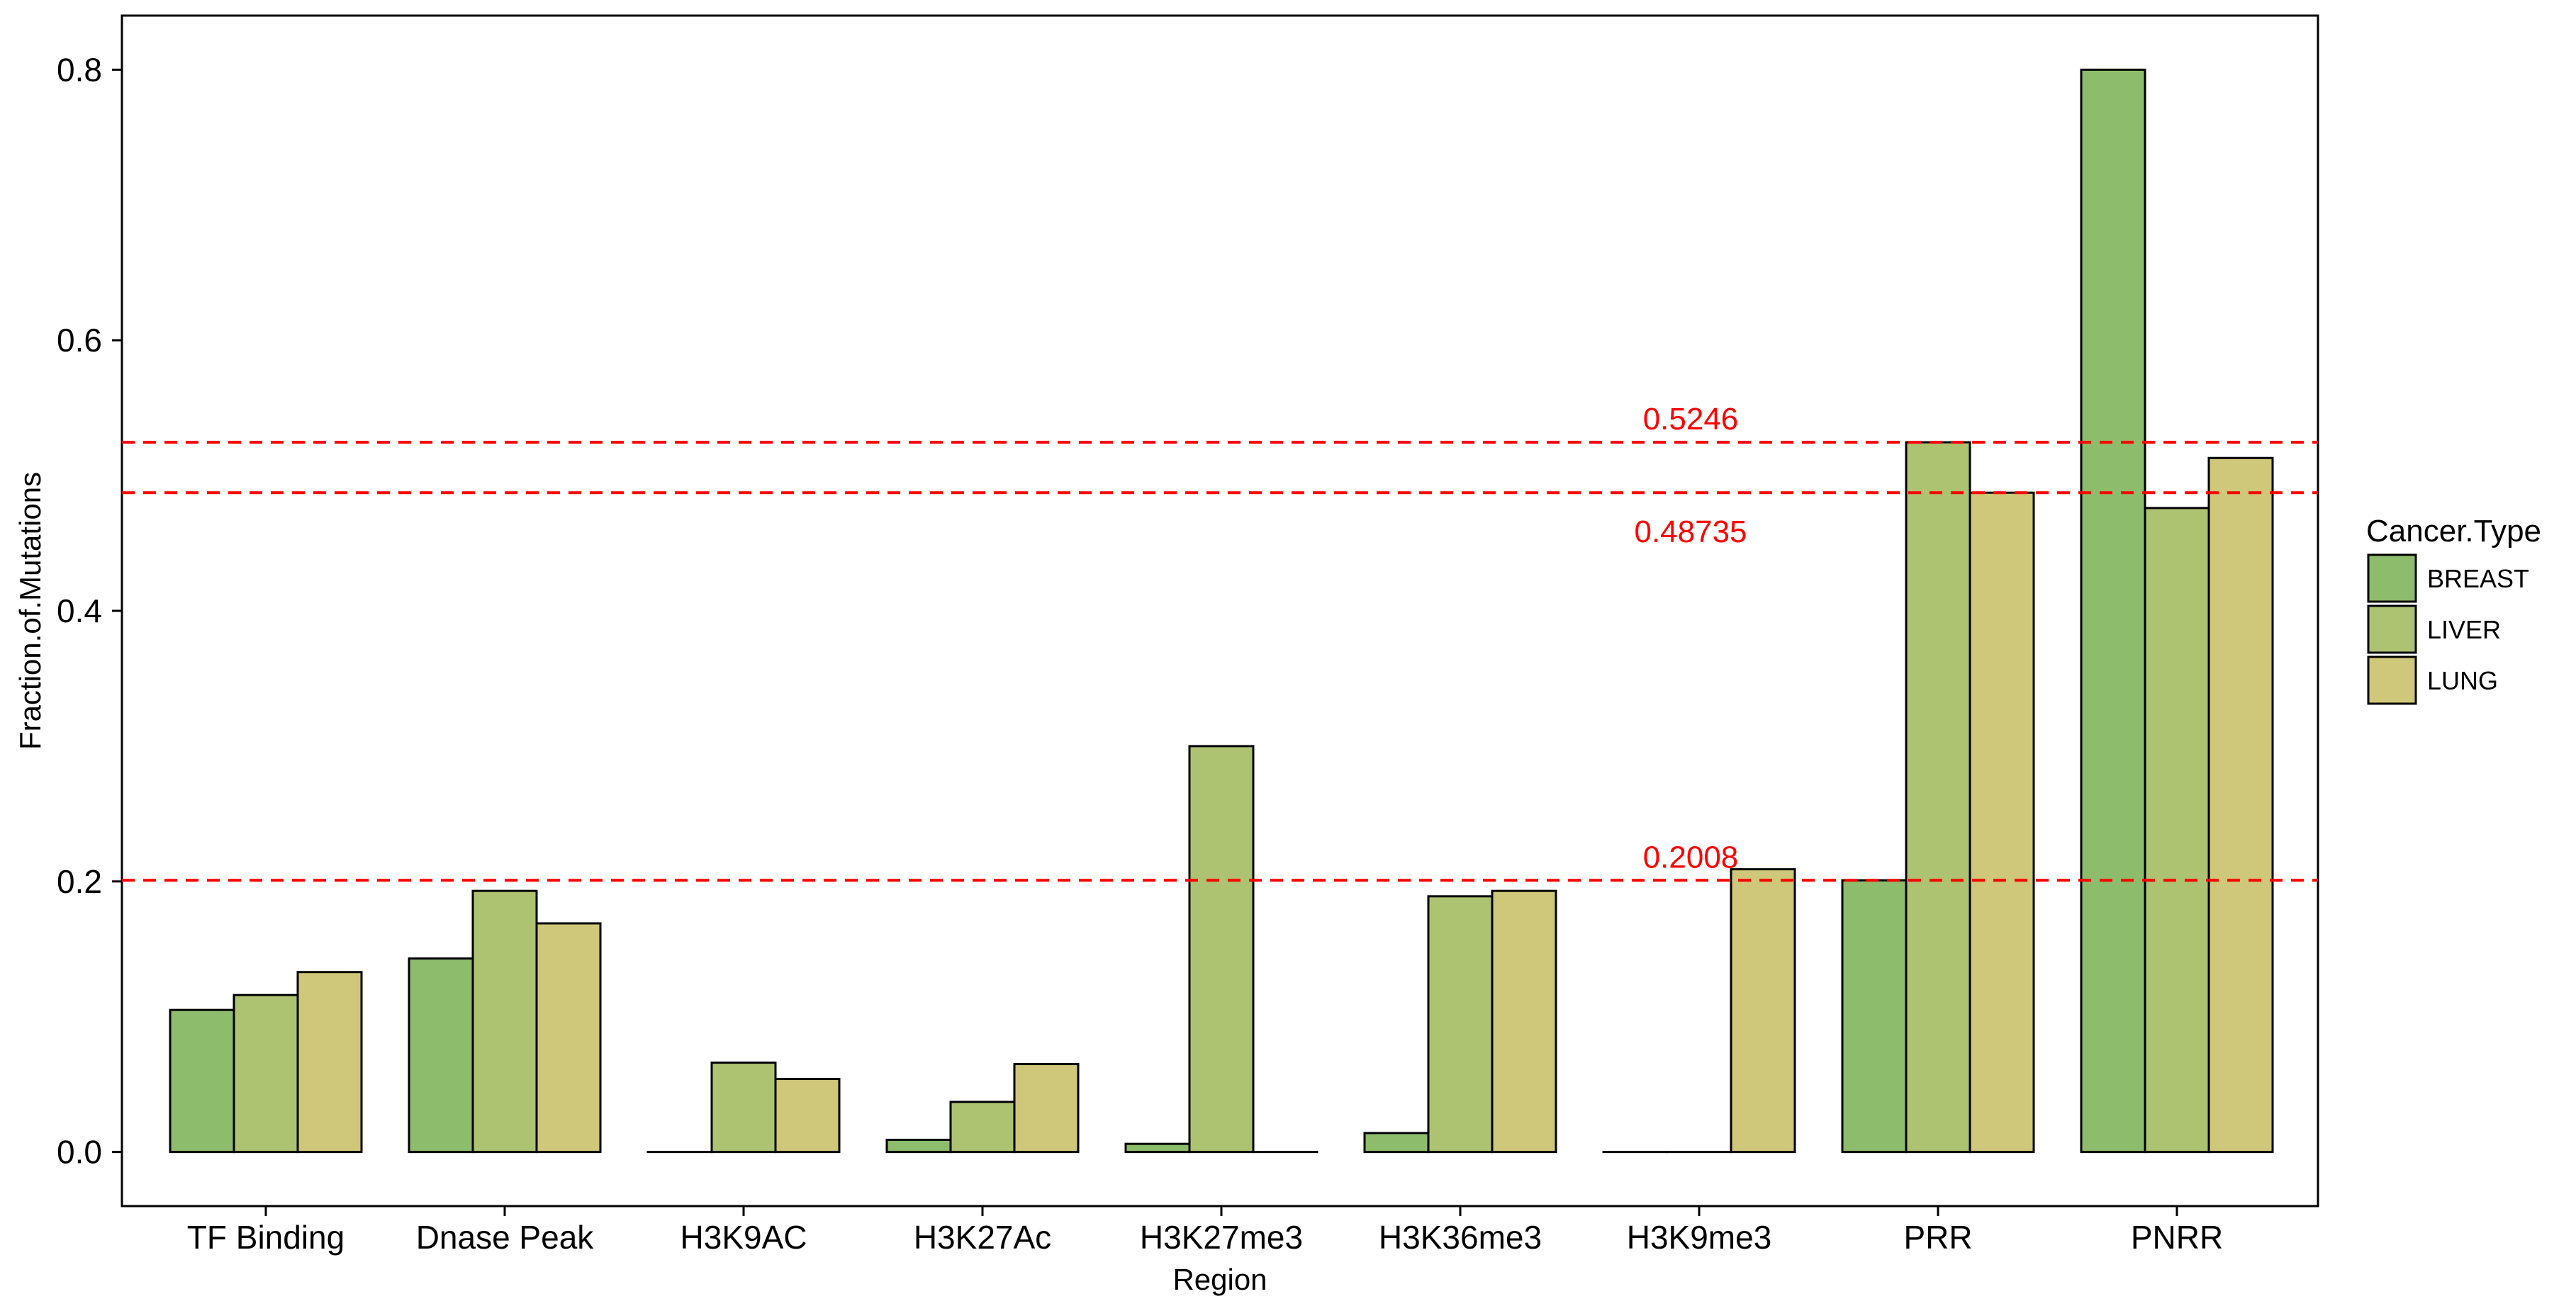  I want to click on x-tick-label-4: H3K27me3, so click(1222, 1237).